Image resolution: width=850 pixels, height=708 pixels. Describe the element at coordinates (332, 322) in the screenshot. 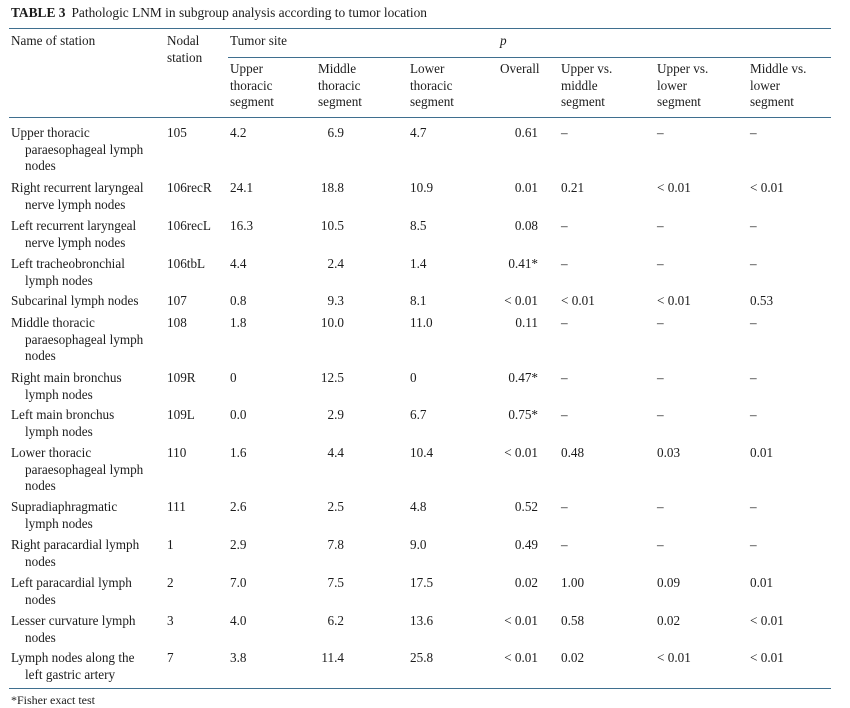

I see `row-middle: 10.0` at that location.